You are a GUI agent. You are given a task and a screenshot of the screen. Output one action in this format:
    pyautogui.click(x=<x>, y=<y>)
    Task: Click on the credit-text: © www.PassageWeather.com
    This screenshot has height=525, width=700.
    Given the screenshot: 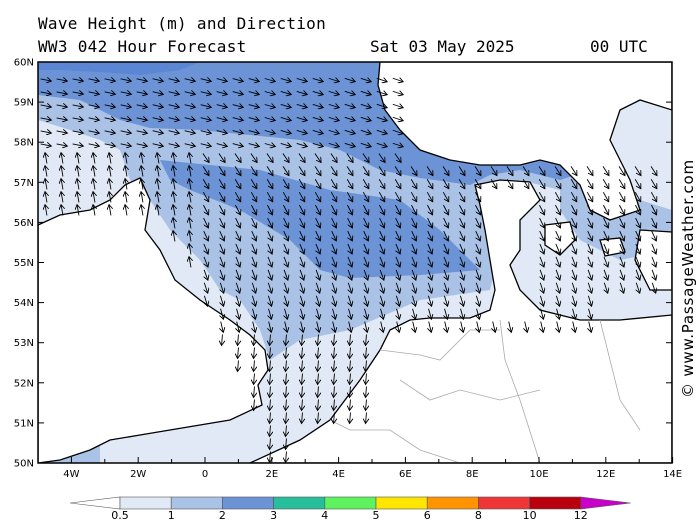 What is the action you would take?
    pyautogui.click(x=688, y=278)
    